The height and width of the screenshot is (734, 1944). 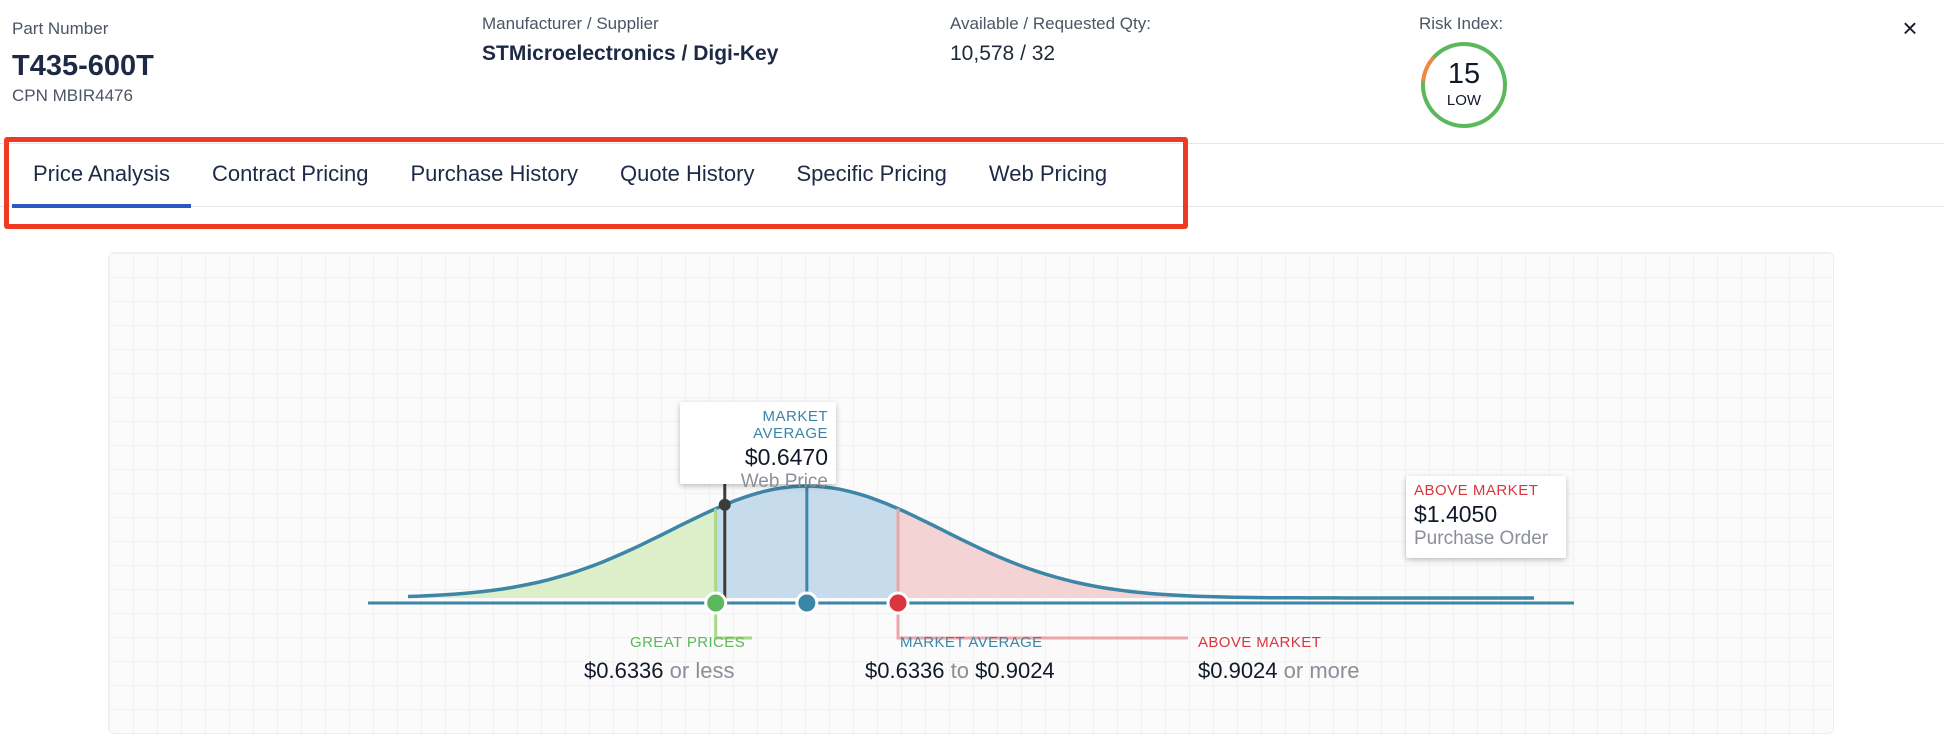 What do you see at coordinates (1481, 538) in the screenshot?
I see `purchase-order-callout-source: Purchase Order` at bounding box center [1481, 538].